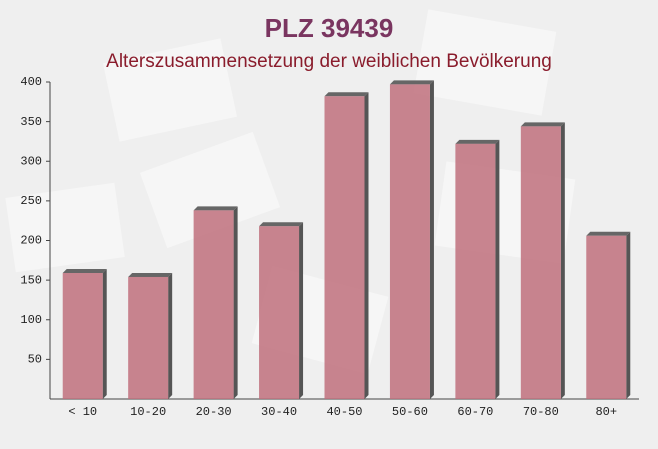 The width and height of the screenshot is (658, 449). What do you see at coordinates (31, 161) in the screenshot?
I see `y-tick-label: 300` at bounding box center [31, 161].